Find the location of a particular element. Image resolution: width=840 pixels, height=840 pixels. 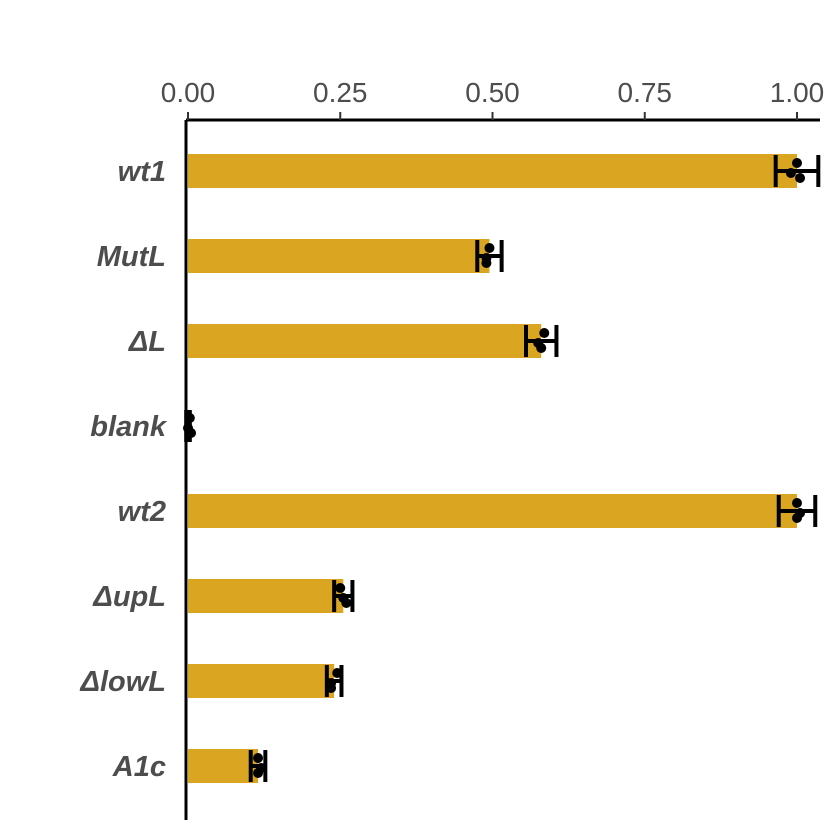

x-tick-label: 0.50 is located at coordinates (492, 92).